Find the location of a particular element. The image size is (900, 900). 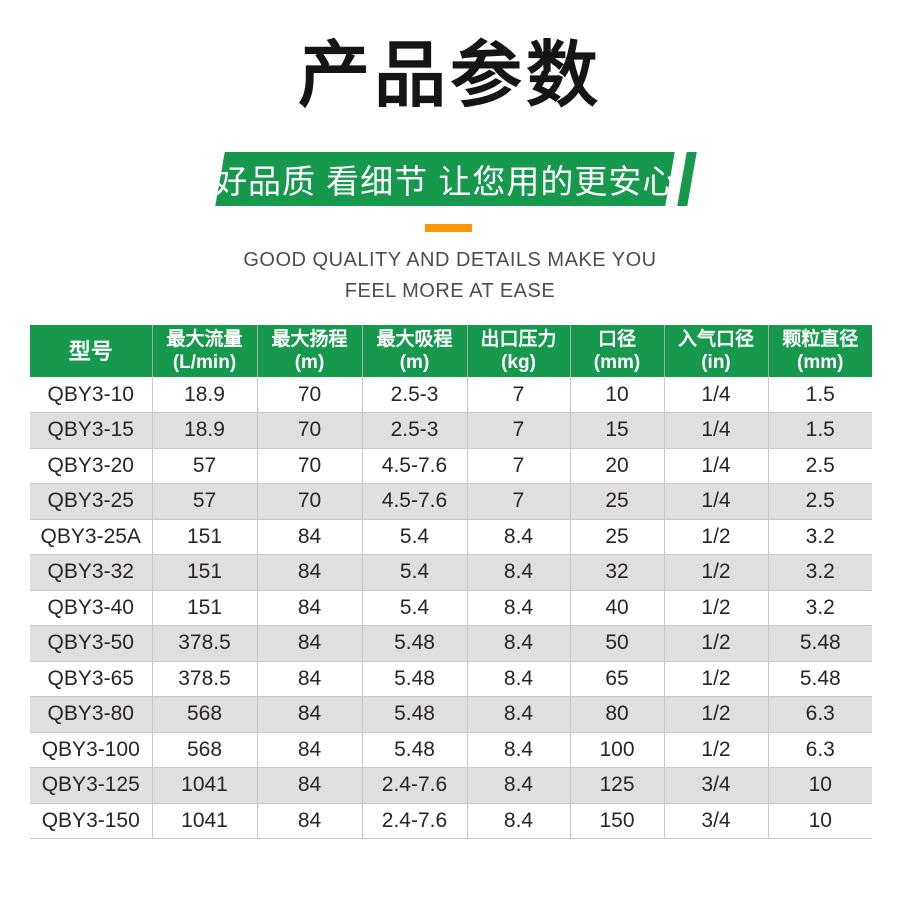

column-header-1: 最大流量 (L/min) is located at coordinates (204, 351).